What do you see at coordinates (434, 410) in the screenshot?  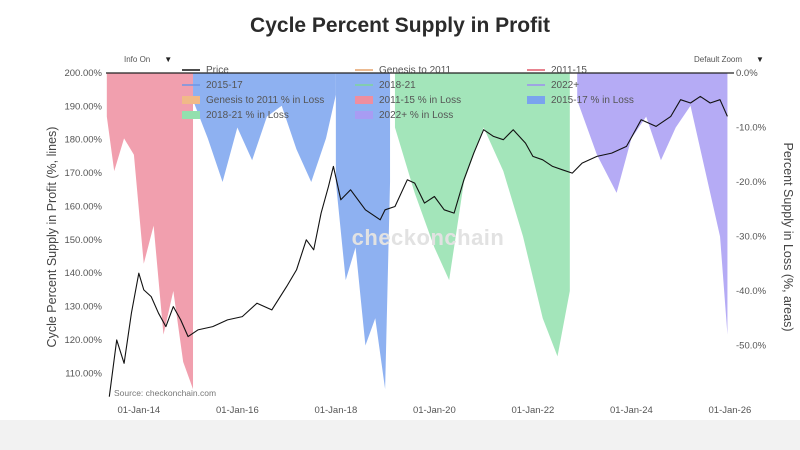 I see `x-tick-label-3: 01-Jan-20` at bounding box center [434, 410].